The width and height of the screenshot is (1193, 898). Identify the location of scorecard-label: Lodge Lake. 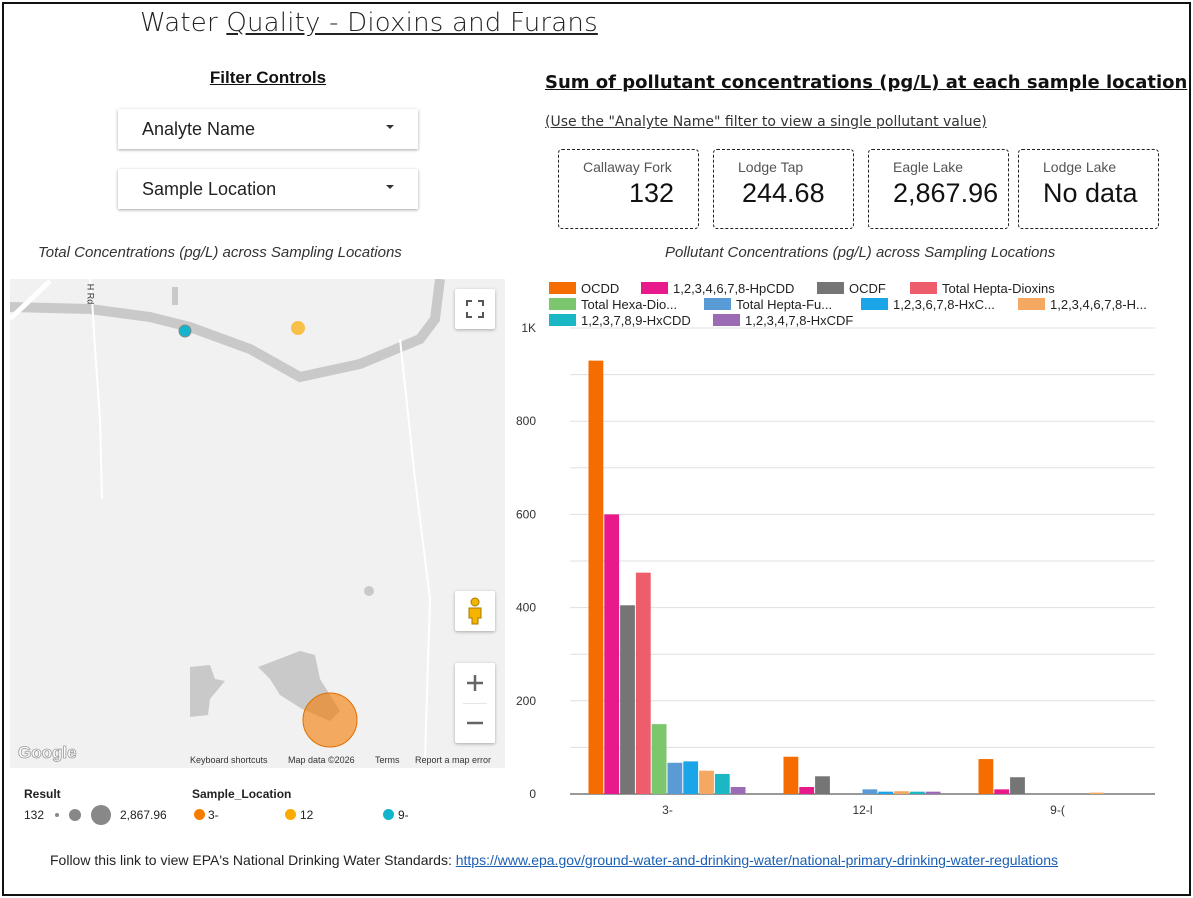
(1080, 167).